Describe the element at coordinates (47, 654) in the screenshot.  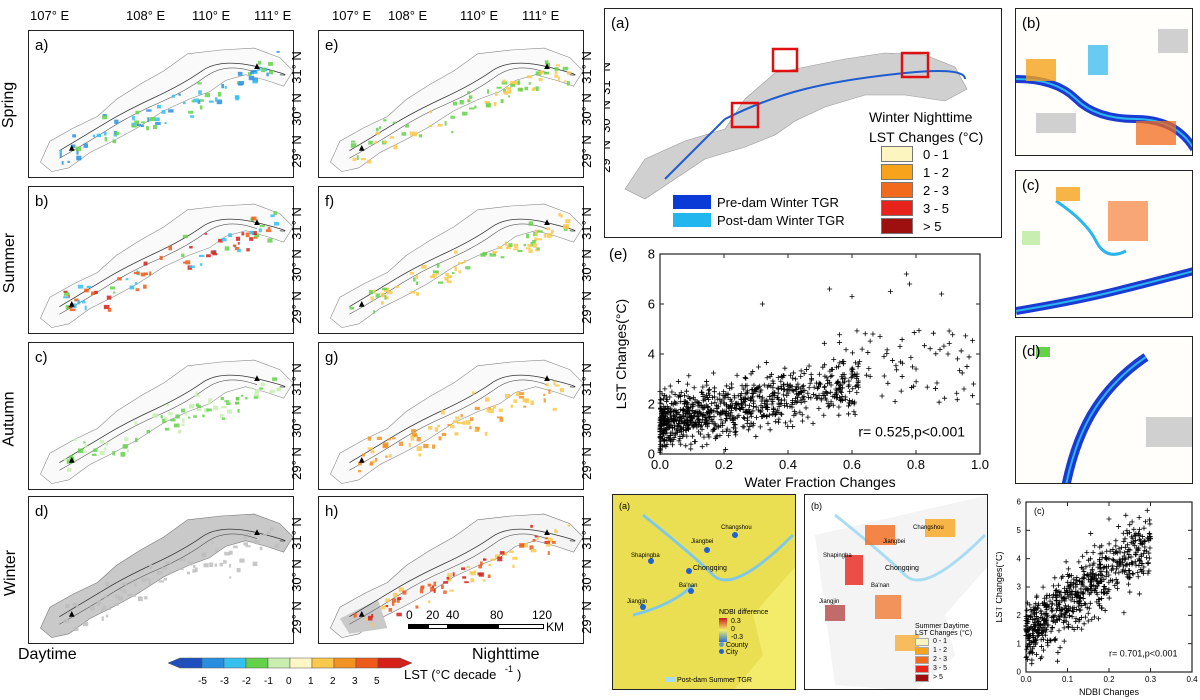
I see `daytime-label: Daytime` at that location.